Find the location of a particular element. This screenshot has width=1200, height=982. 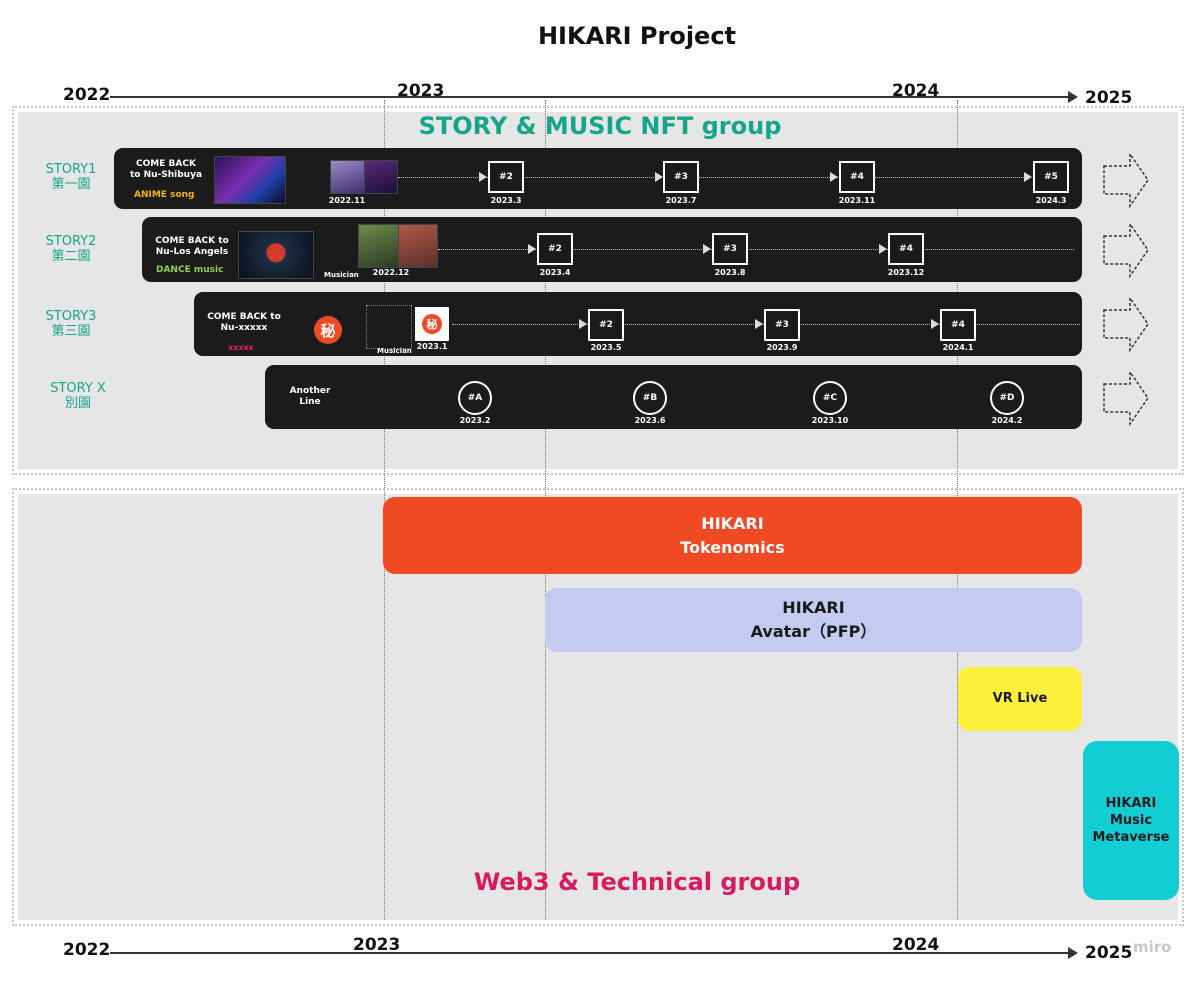

vr-live-label: VR Live is located at coordinates (1020, 698).